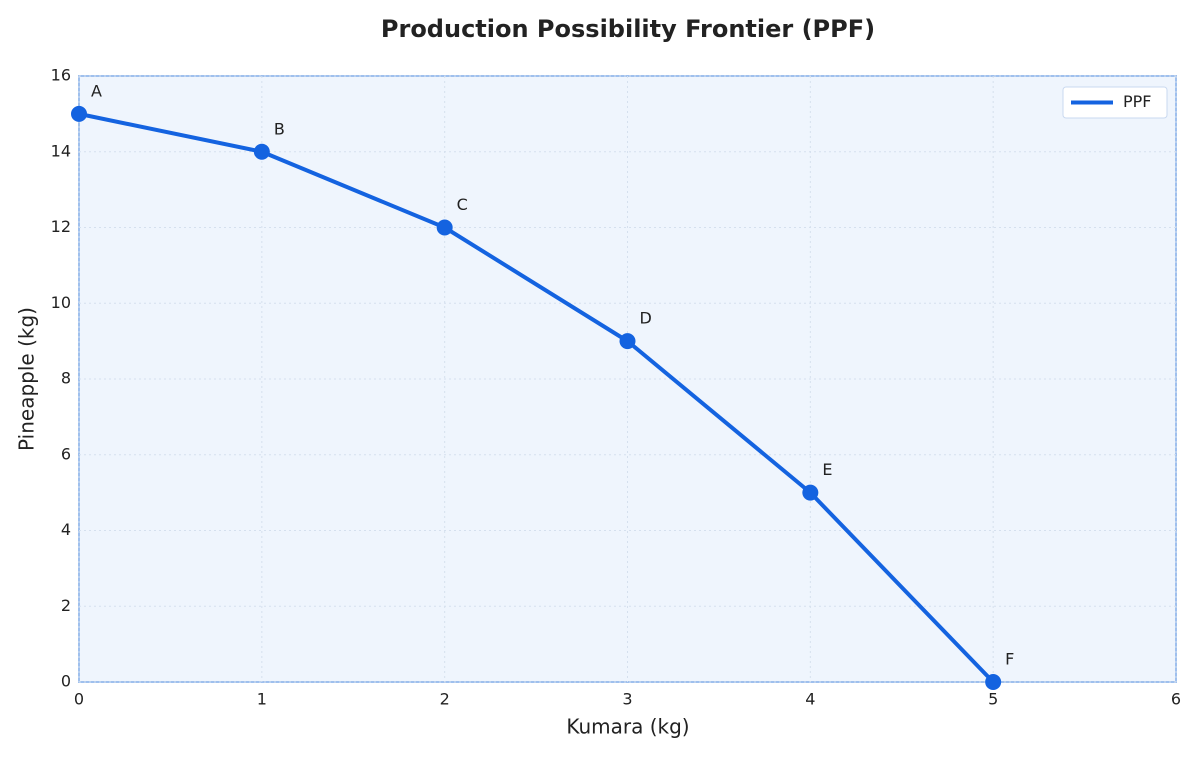 This screenshot has width=1200, height=759. I want to click on x-tick-label: 6, so click(1176, 699).